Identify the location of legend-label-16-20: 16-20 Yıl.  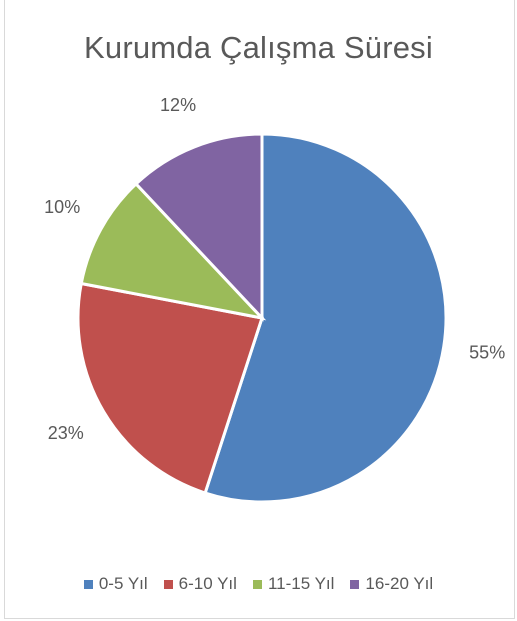
(399, 583).